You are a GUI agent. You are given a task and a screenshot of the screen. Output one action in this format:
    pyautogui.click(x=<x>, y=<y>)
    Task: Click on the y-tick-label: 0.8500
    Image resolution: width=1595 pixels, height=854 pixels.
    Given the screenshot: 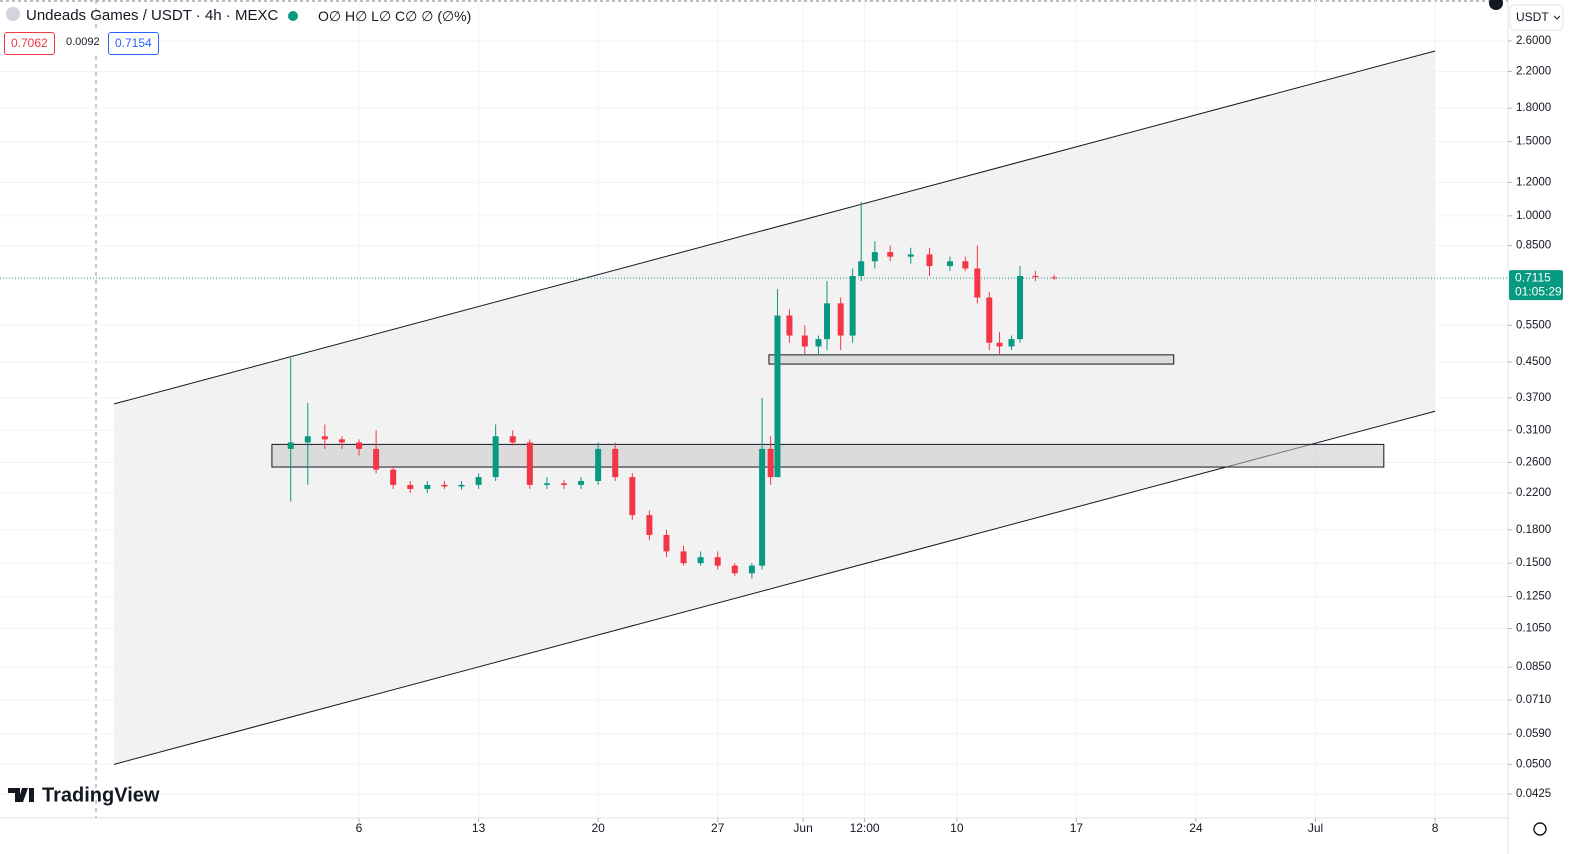 What is the action you would take?
    pyautogui.click(x=1533, y=246)
    